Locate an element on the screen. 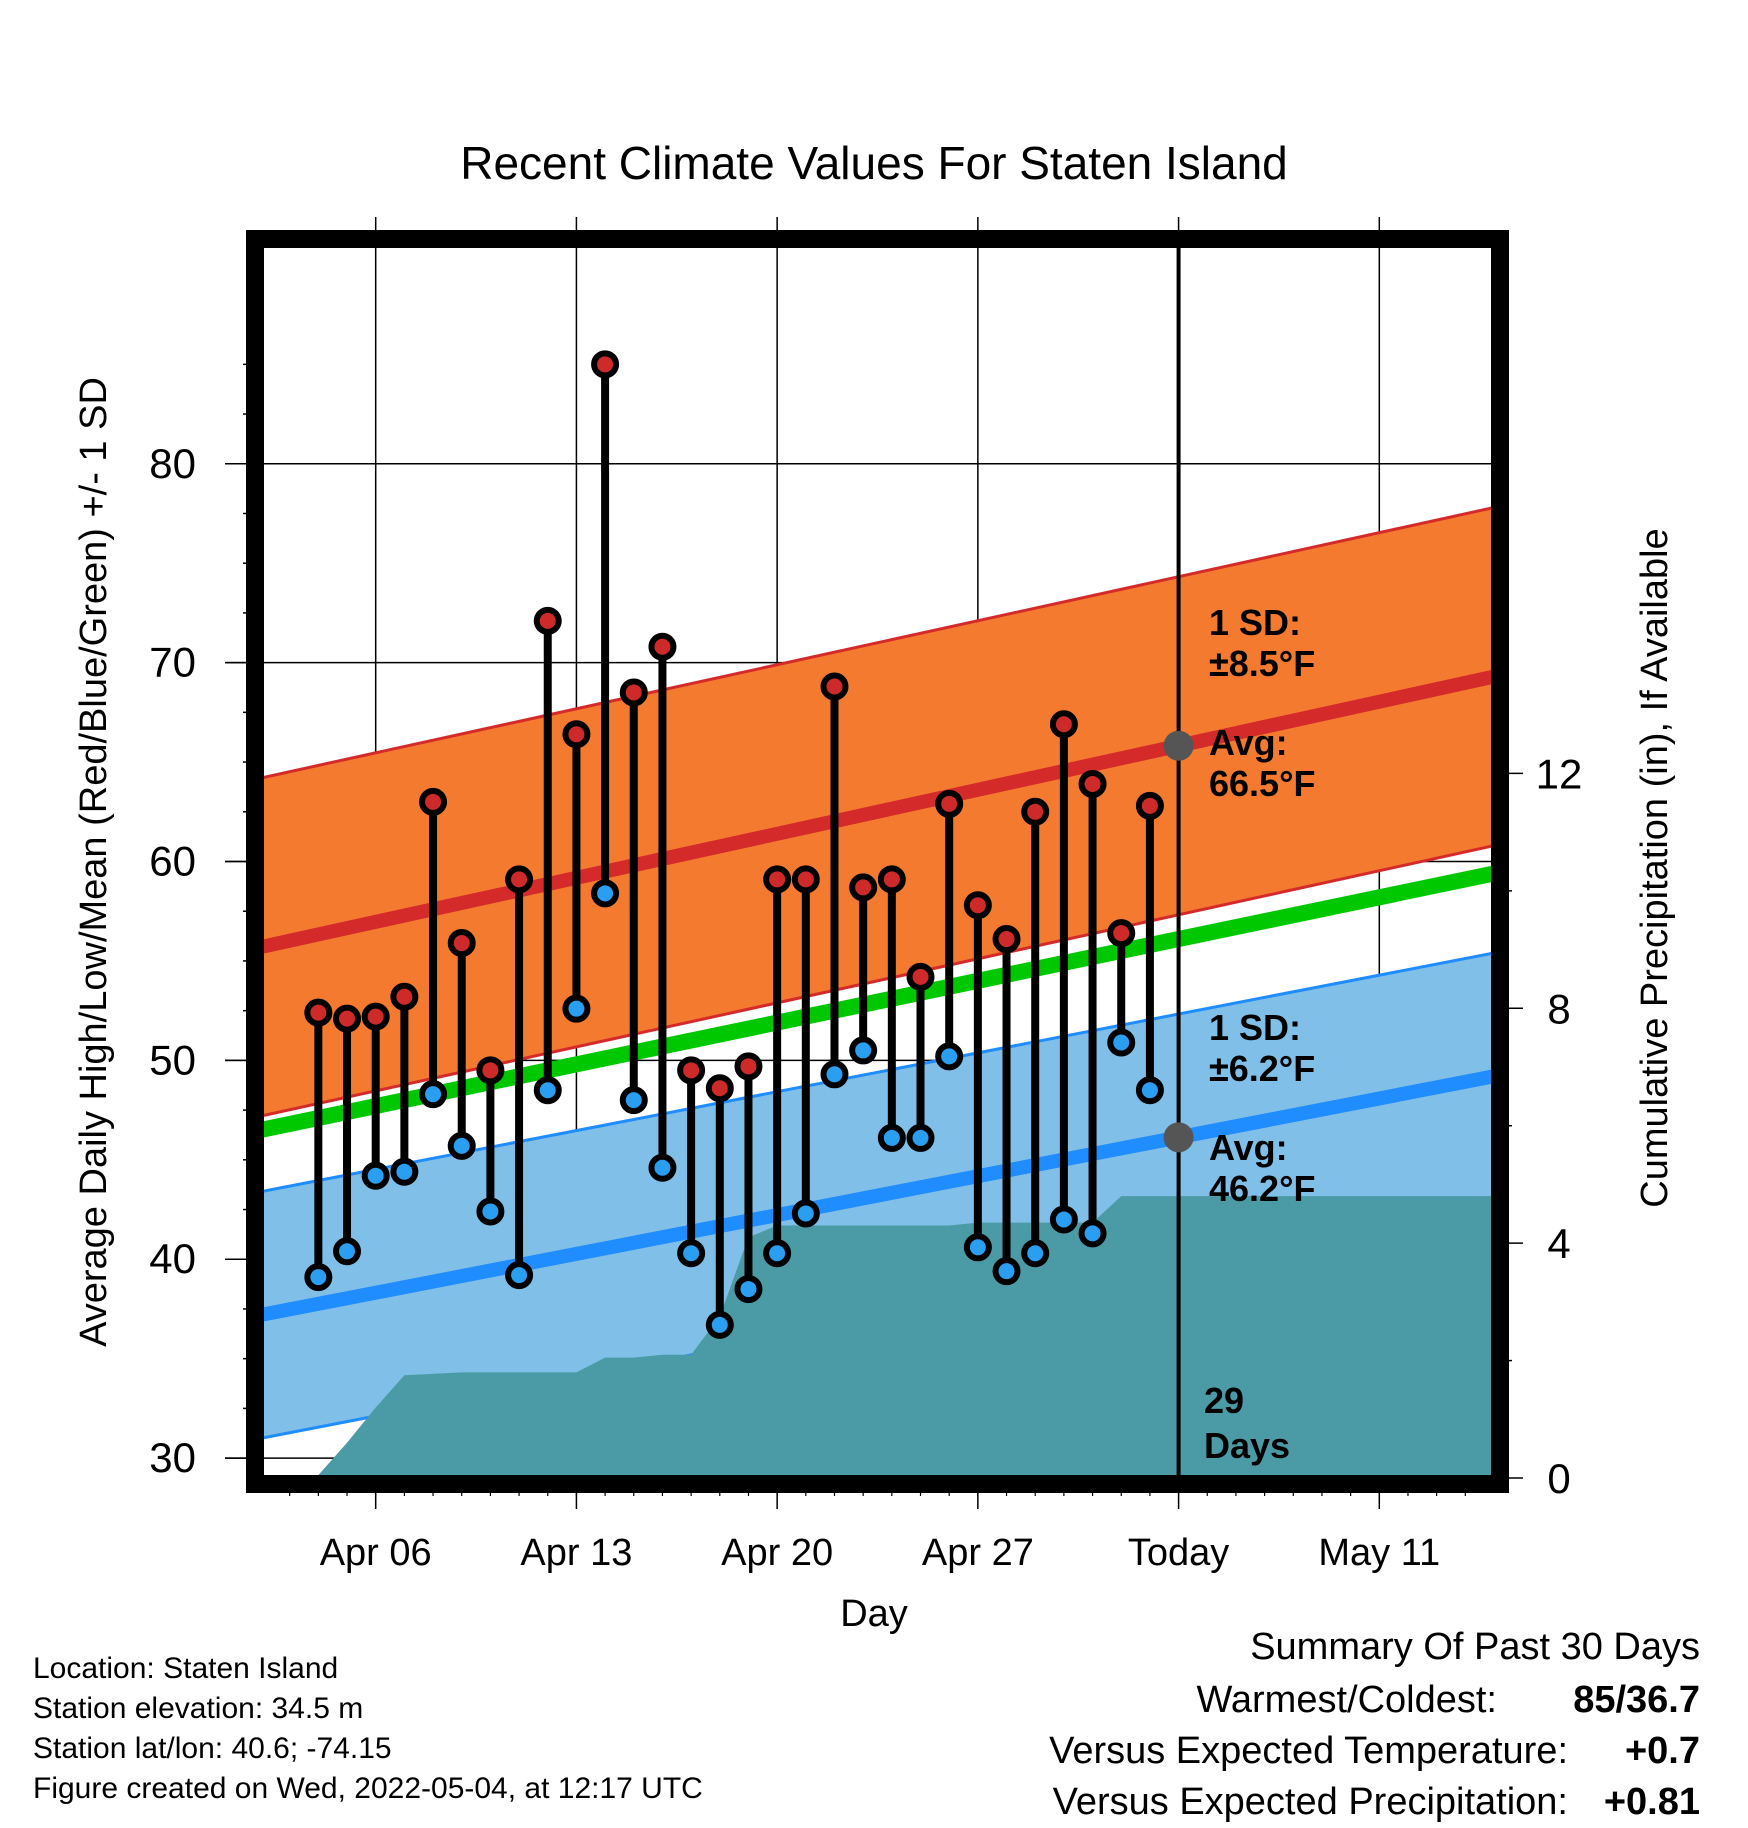 This screenshot has height=1828, width=1748. low-avg-value: 46.2°F is located at coordinates (1262, 1188).